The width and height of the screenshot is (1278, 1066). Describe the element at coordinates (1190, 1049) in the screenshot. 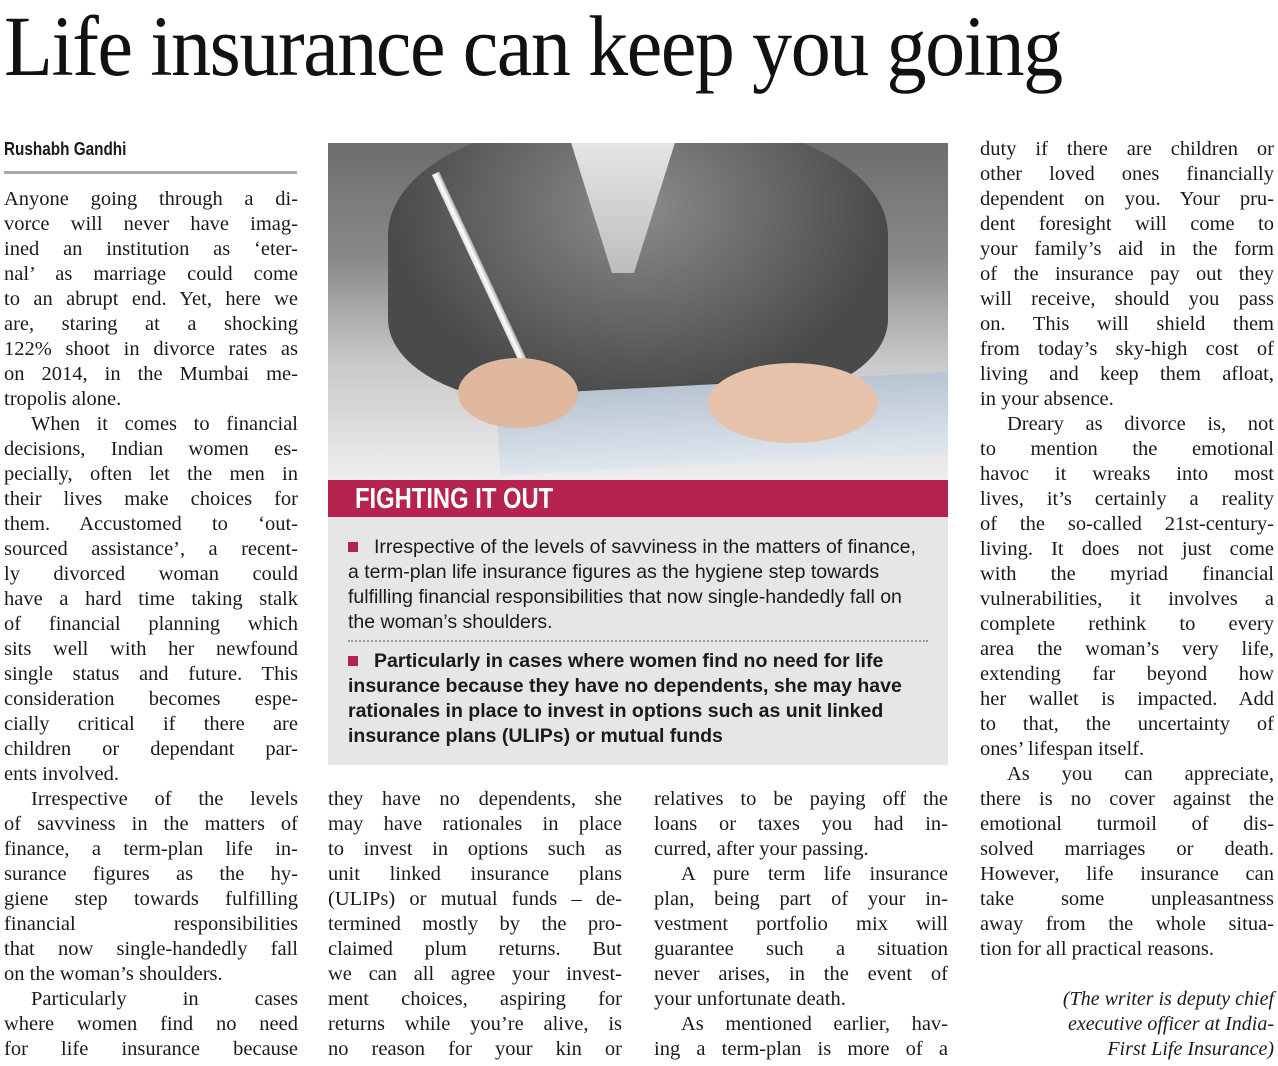

I see `writer-note-line: First Life Insurance)` at that location.